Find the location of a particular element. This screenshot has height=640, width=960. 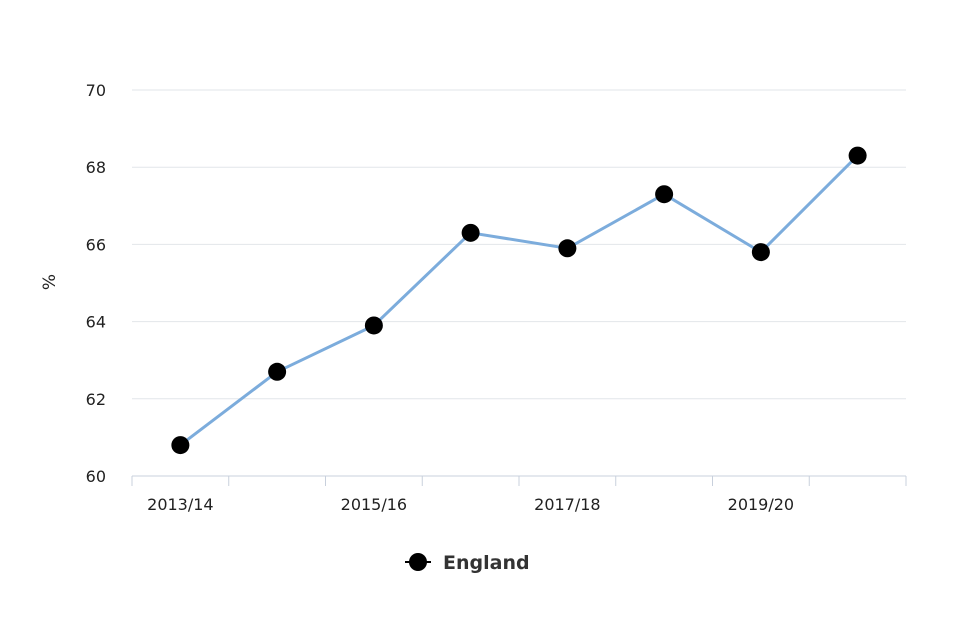

y-tick-label: 68 is located at coordinates (96, 167).